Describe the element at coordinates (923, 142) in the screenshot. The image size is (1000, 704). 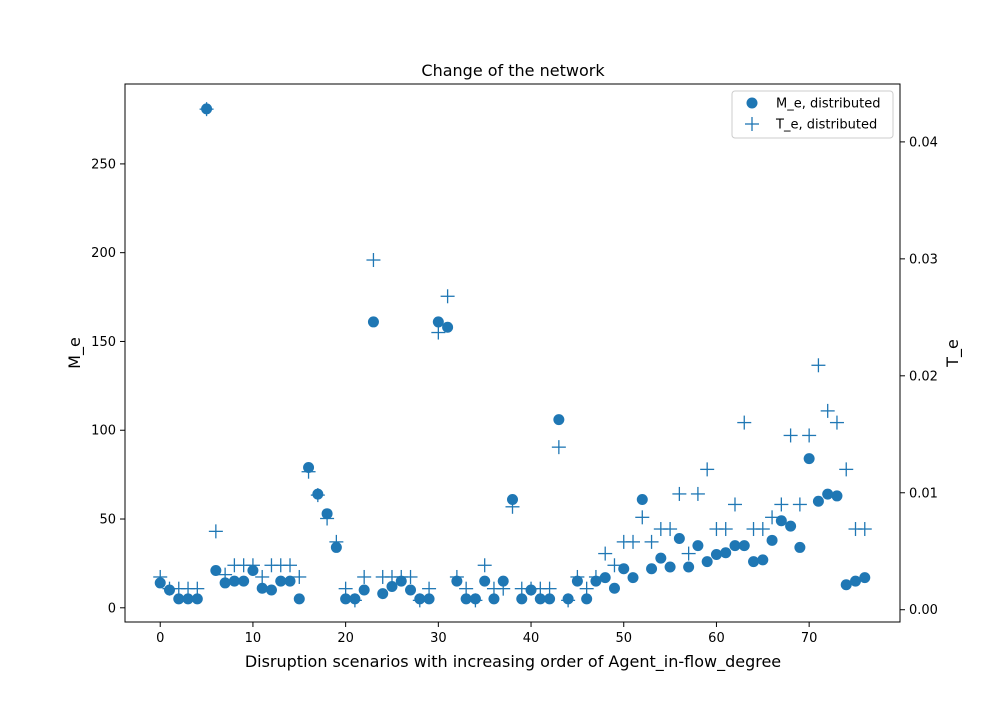
I see `y-right-tick-label: 0.04` at that location.